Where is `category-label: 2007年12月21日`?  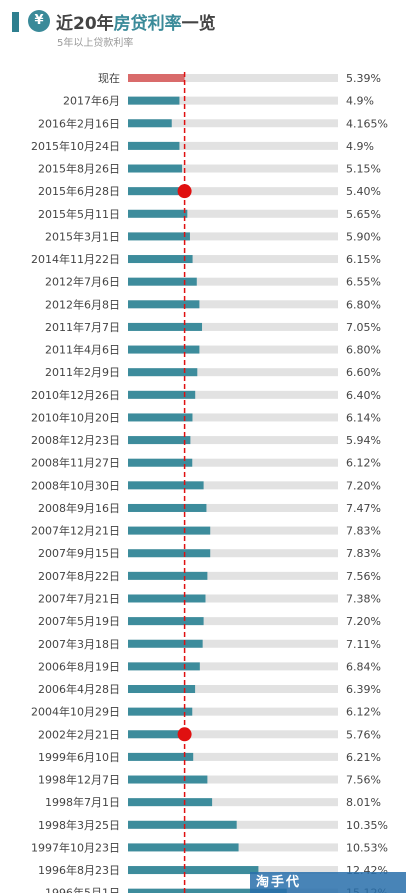
category-label: 2007年12月21日 is located at coordinates (75, 531).